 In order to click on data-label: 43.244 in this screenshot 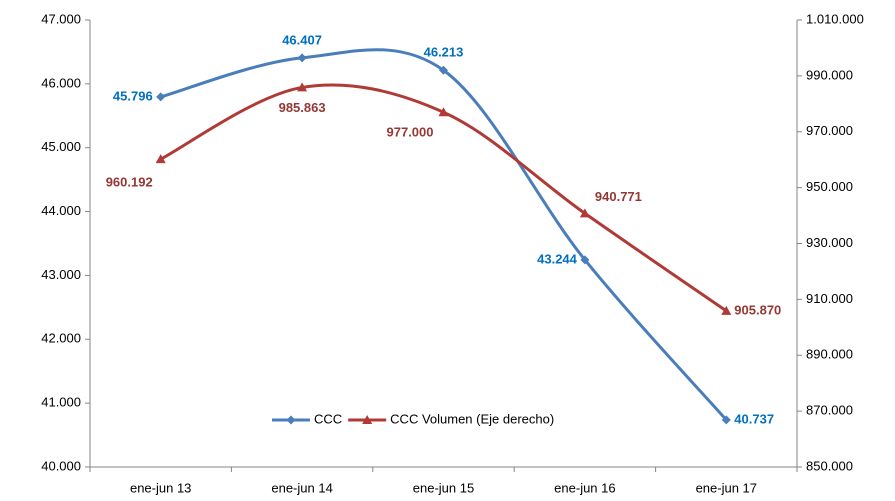, I will do `click(557, 258)`.